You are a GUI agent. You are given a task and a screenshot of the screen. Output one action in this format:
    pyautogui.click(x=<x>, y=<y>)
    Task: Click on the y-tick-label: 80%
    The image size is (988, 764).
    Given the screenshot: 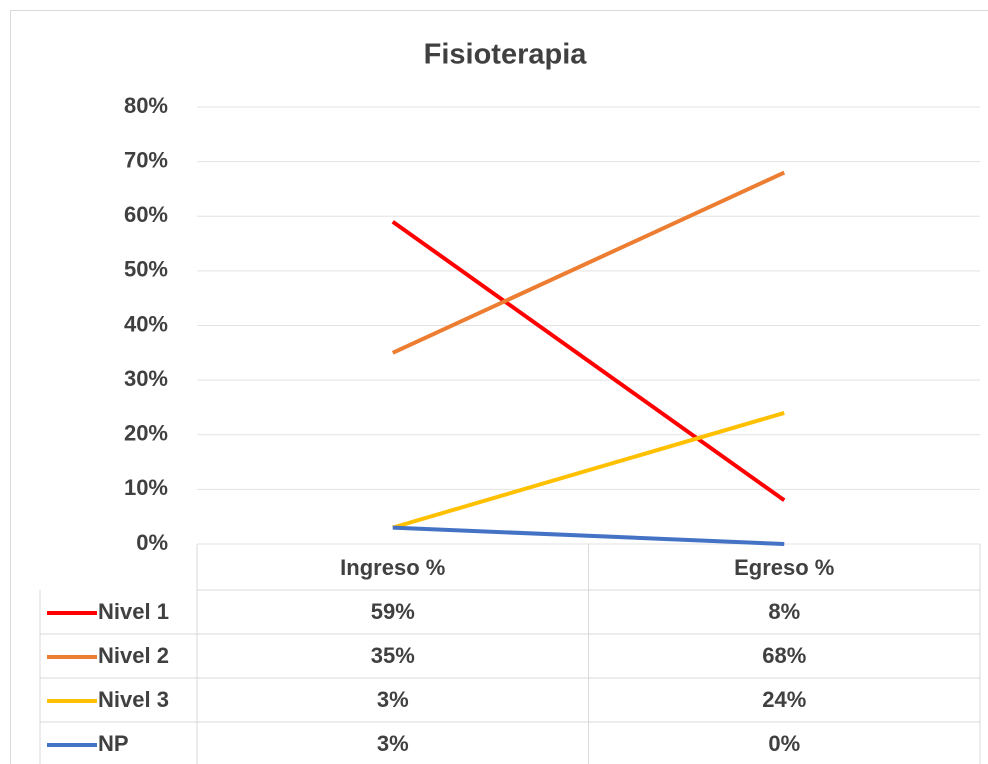 What is the action you would take?
    pyautogui.click(x=146, y=105)
    